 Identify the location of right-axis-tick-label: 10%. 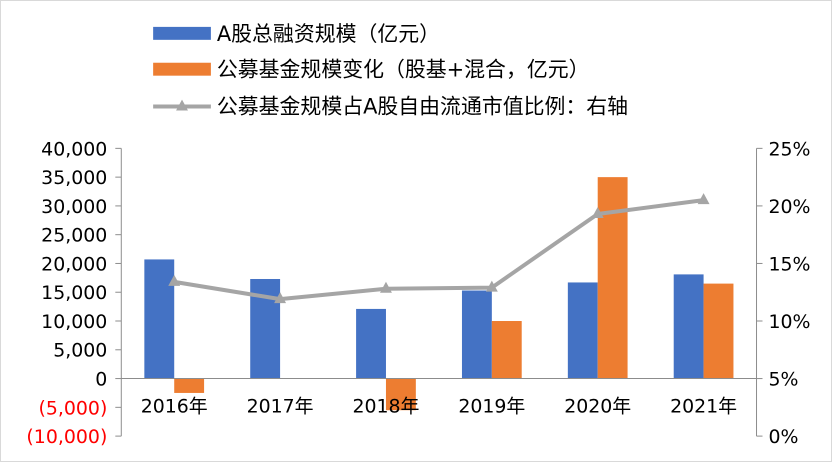
(789, 322).